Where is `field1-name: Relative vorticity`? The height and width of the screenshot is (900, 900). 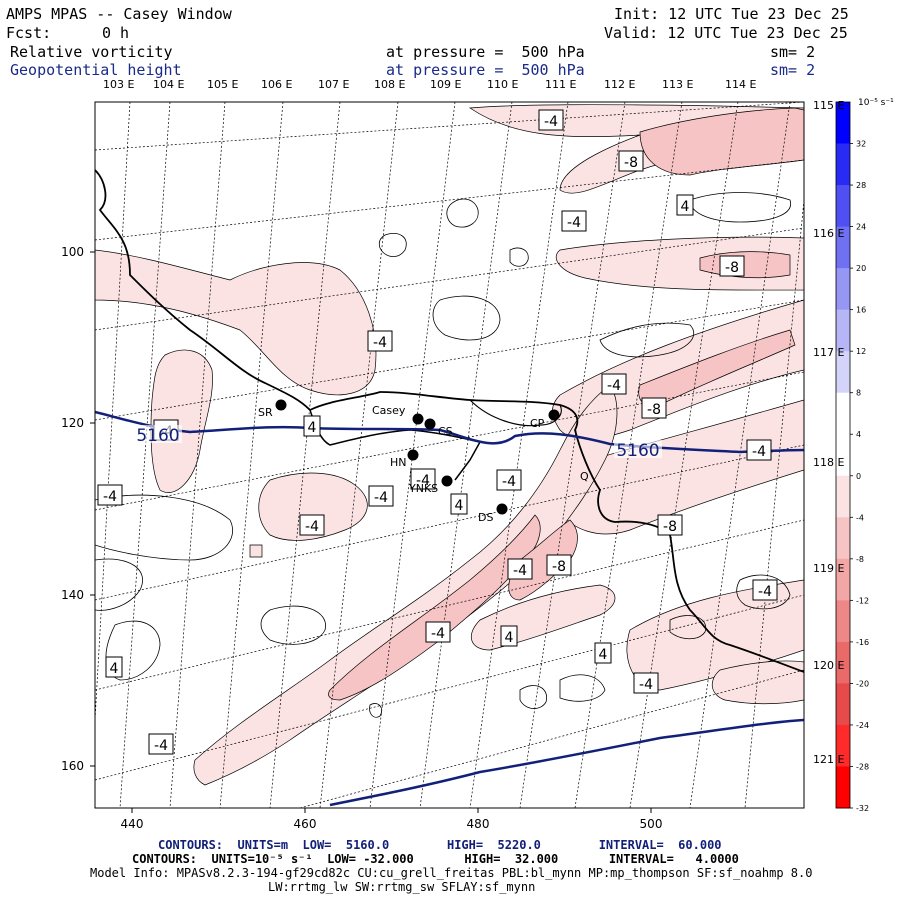 field1-name: Relative vorticity is located at coordinates (91, 52).